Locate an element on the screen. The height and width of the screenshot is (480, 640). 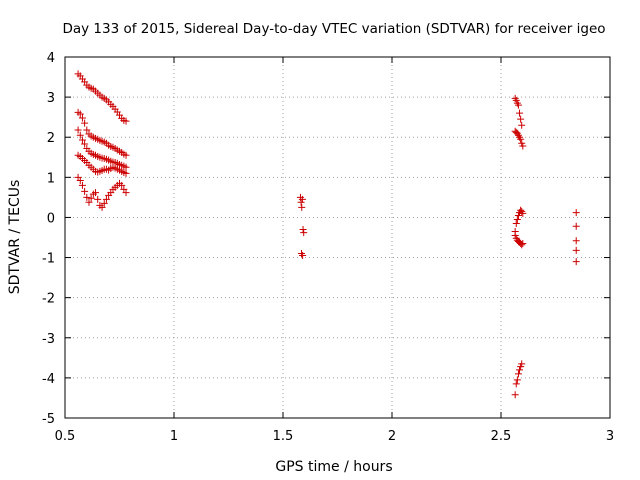
x-tick-label: 1.5 is located at coordinates (283, 436).